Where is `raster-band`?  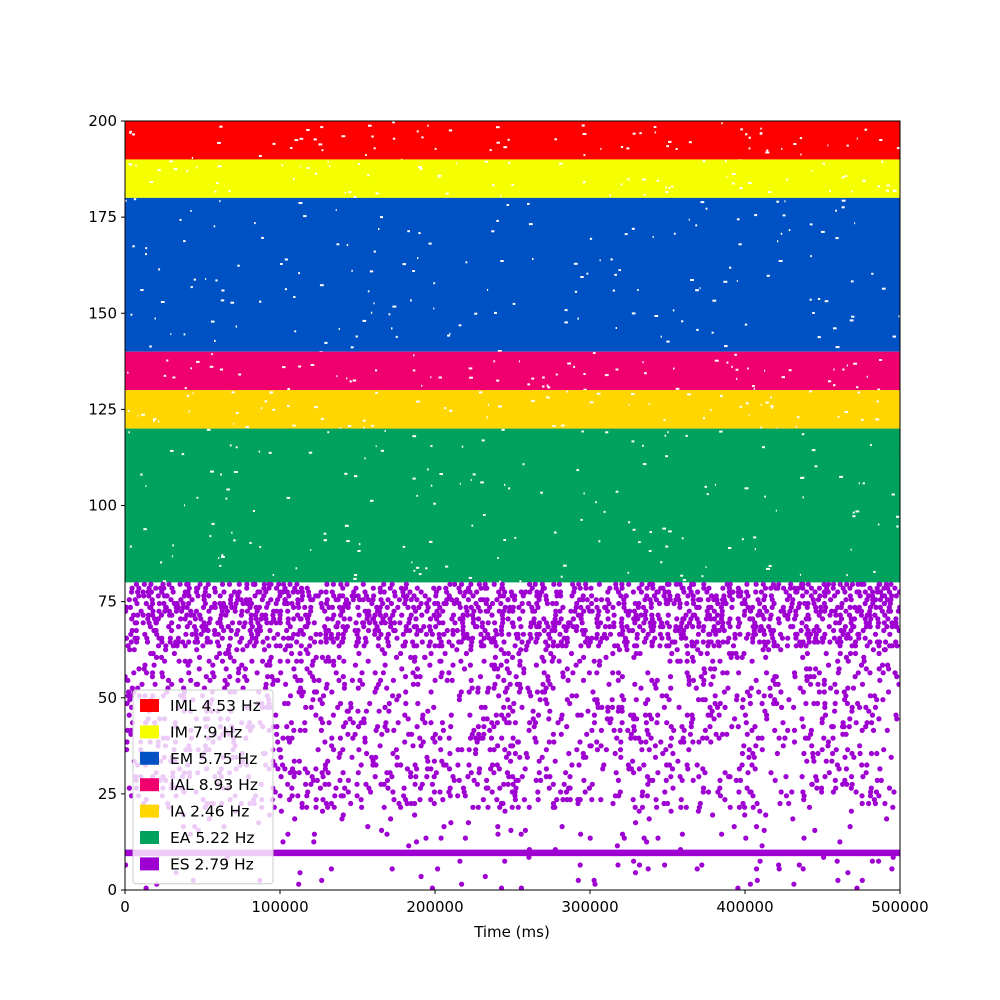
raster-band is located at coordinates (512, 371).